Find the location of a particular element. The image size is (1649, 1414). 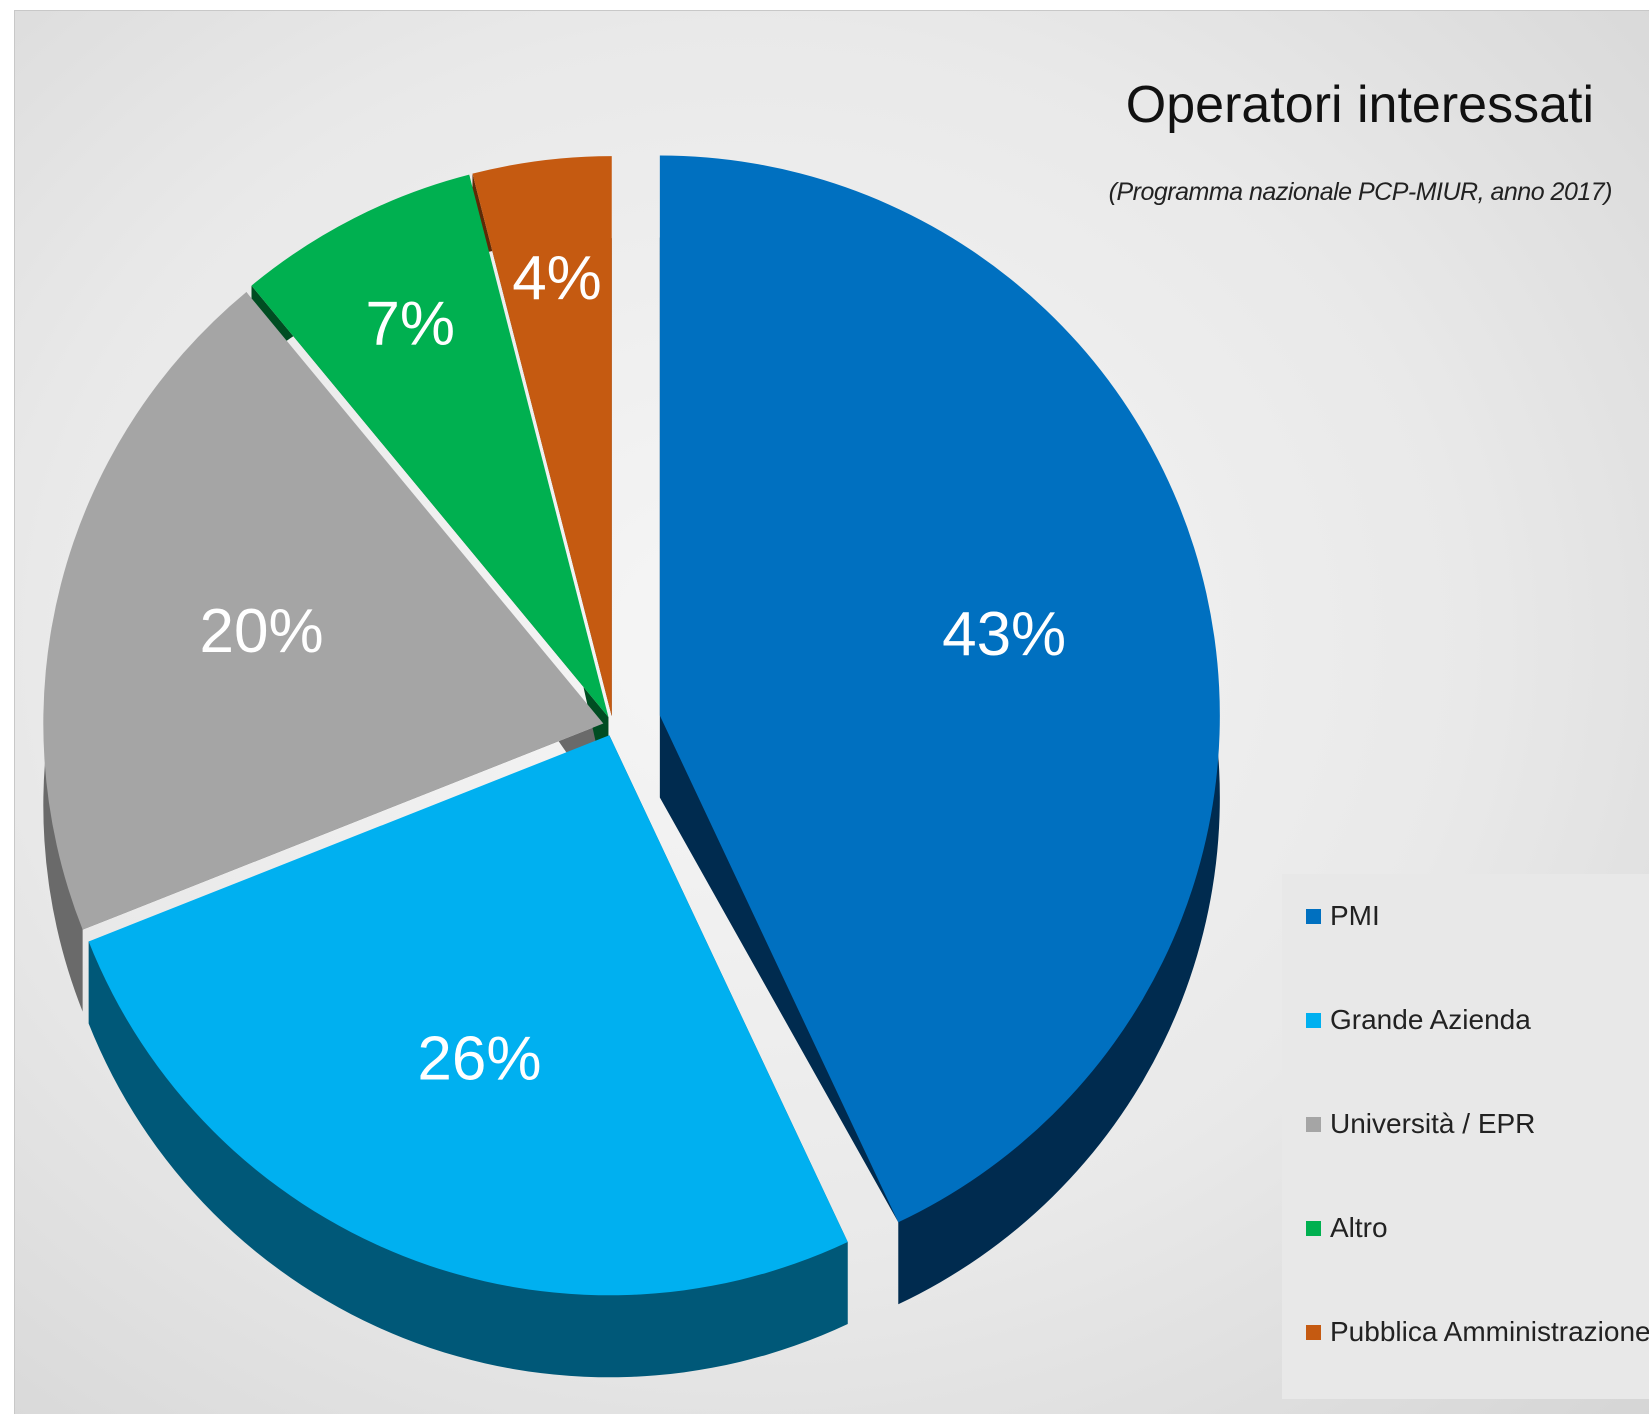

legend-item-altro: Altro is located at coordinates (1347, 1228).